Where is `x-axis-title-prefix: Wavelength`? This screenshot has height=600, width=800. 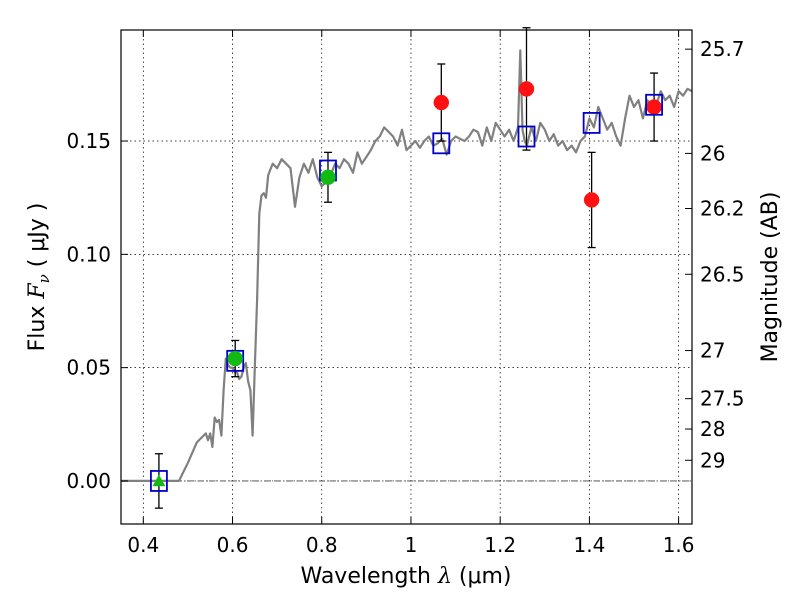
x-axis-title-prefix: Wavelength is located at coordinates (369, 576).